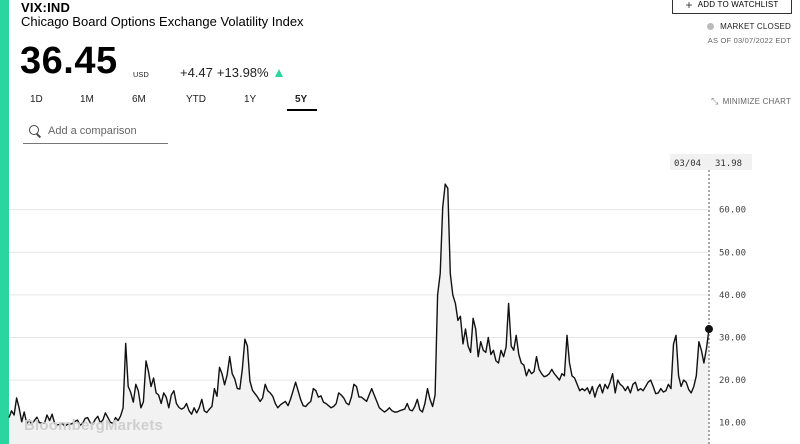  I want to click on ticker-symbol: VIX:IND, so click(46, 7).